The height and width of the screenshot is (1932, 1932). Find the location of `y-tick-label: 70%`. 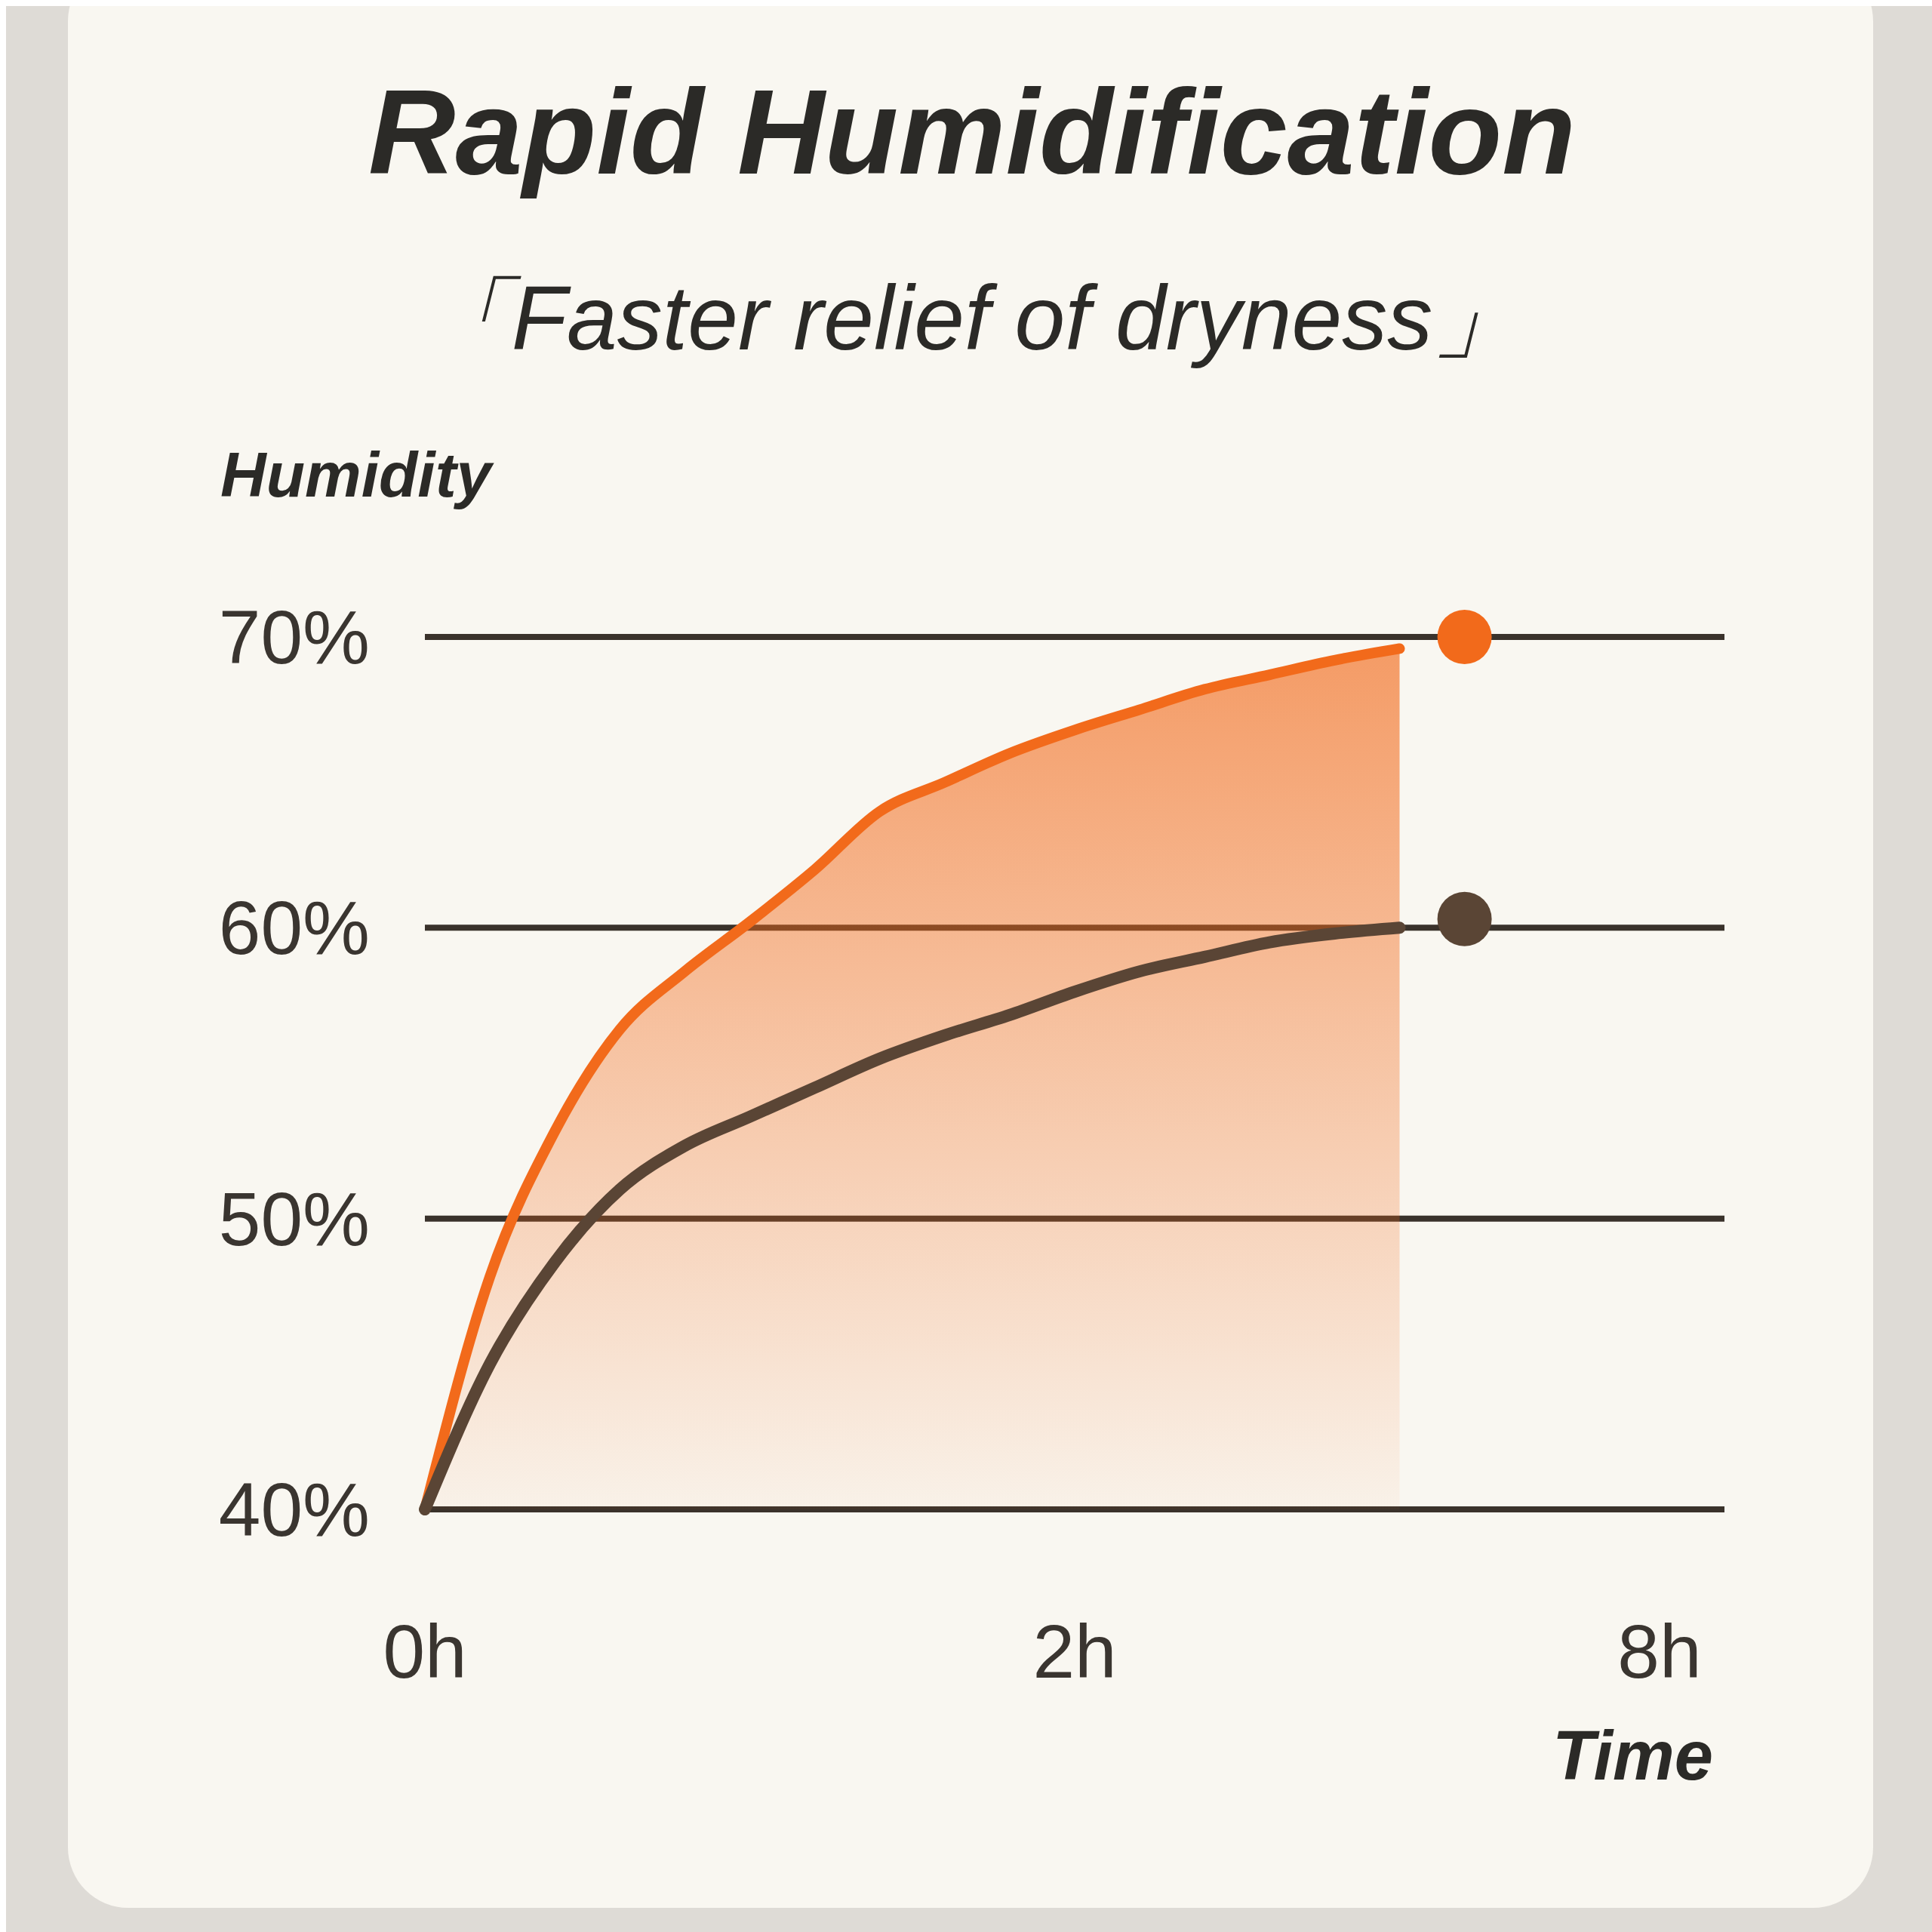

y-tick-label: 70% is located at coordinates (294, 637).